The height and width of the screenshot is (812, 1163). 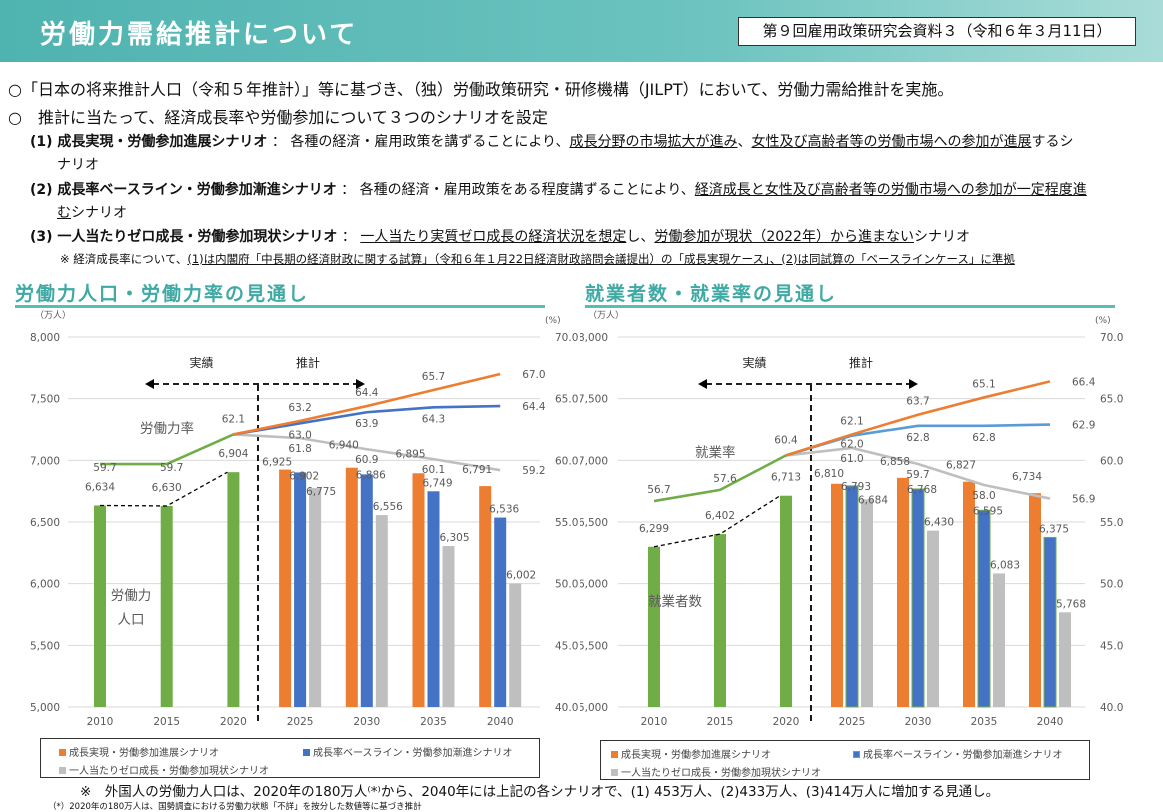 I want to click on rate-value-label: 61.0, so click(x=851, y=459).